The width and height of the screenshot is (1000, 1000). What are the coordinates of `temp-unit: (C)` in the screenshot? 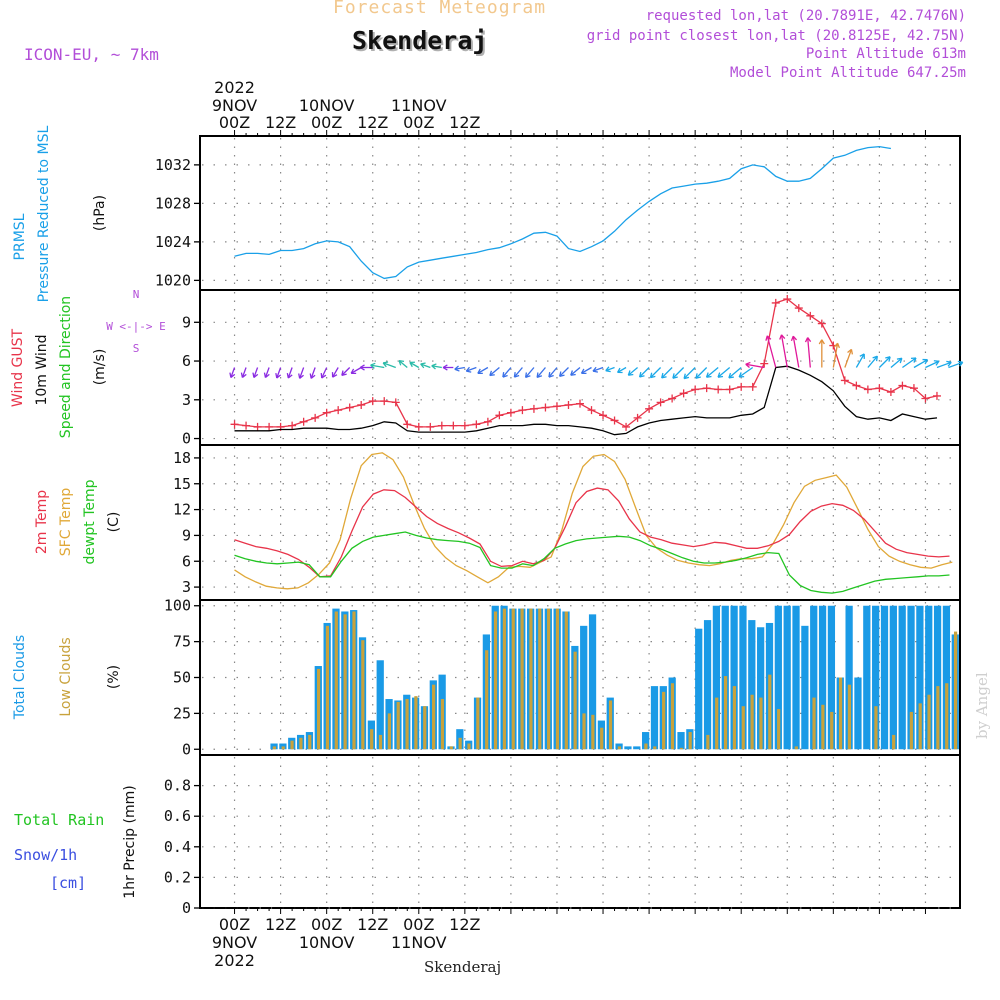 It's located at (114, 522).